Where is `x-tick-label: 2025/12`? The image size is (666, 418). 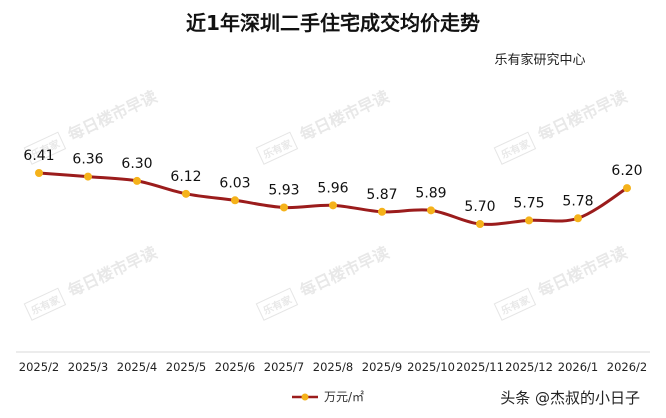 x-tick-label: 2025/12 is located at coordinates (529, 367).